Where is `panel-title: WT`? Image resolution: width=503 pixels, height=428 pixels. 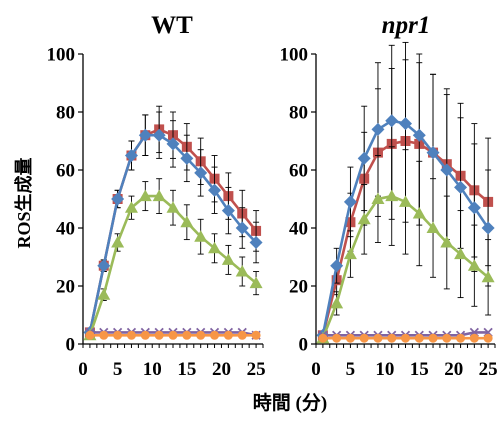
panel-title: WT is located at coordinates (172, 25).